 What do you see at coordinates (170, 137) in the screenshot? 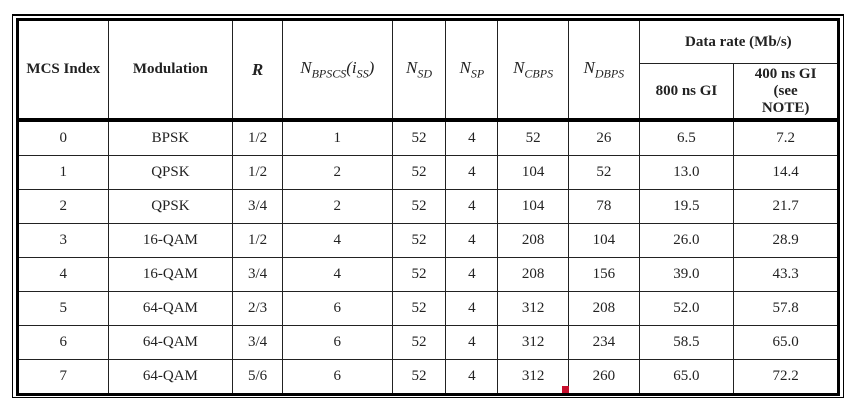
I see `cell-modulation: BPSK` at bounding box center [170, 137].